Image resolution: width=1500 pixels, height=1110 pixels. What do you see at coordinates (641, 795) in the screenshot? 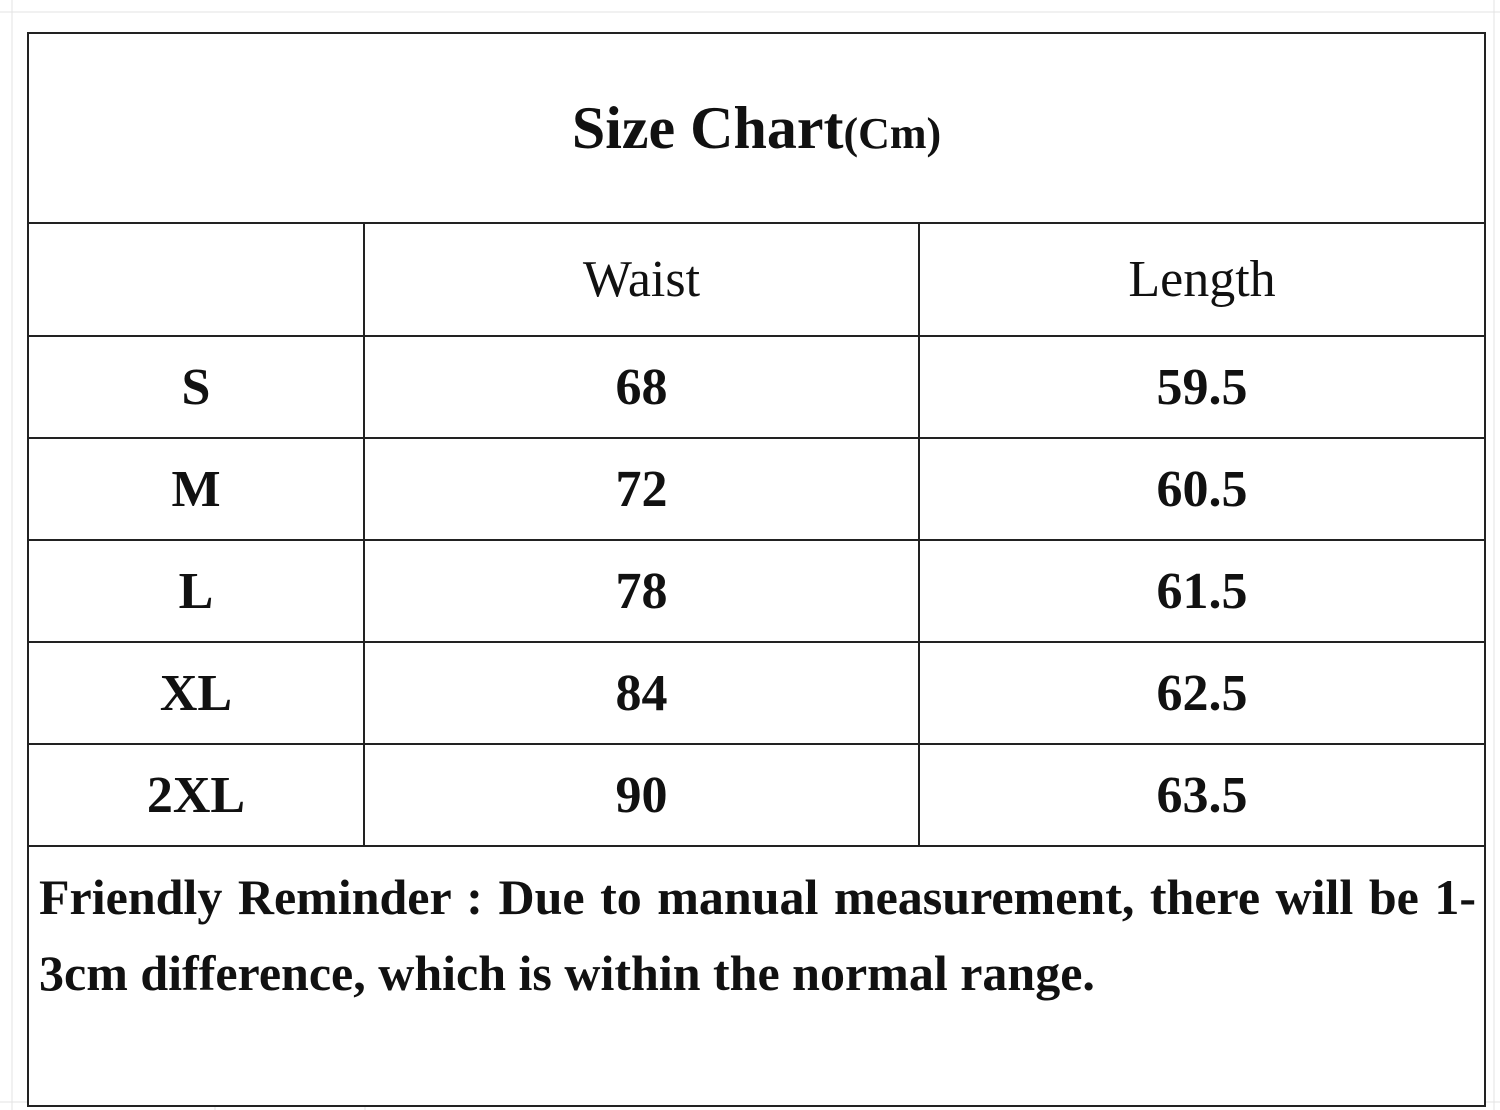
I see `measurement-cell: 90` at bounding box center [641, 795].